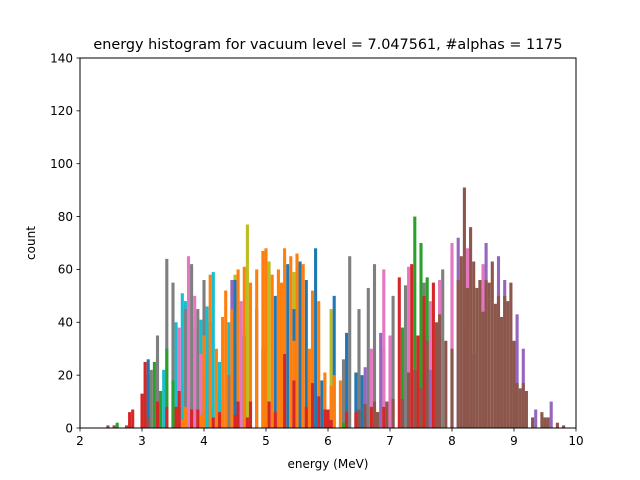  Describe the element at coordinates (575, 441) in the screenshot. I see `x-tick-label: 10` at that location.